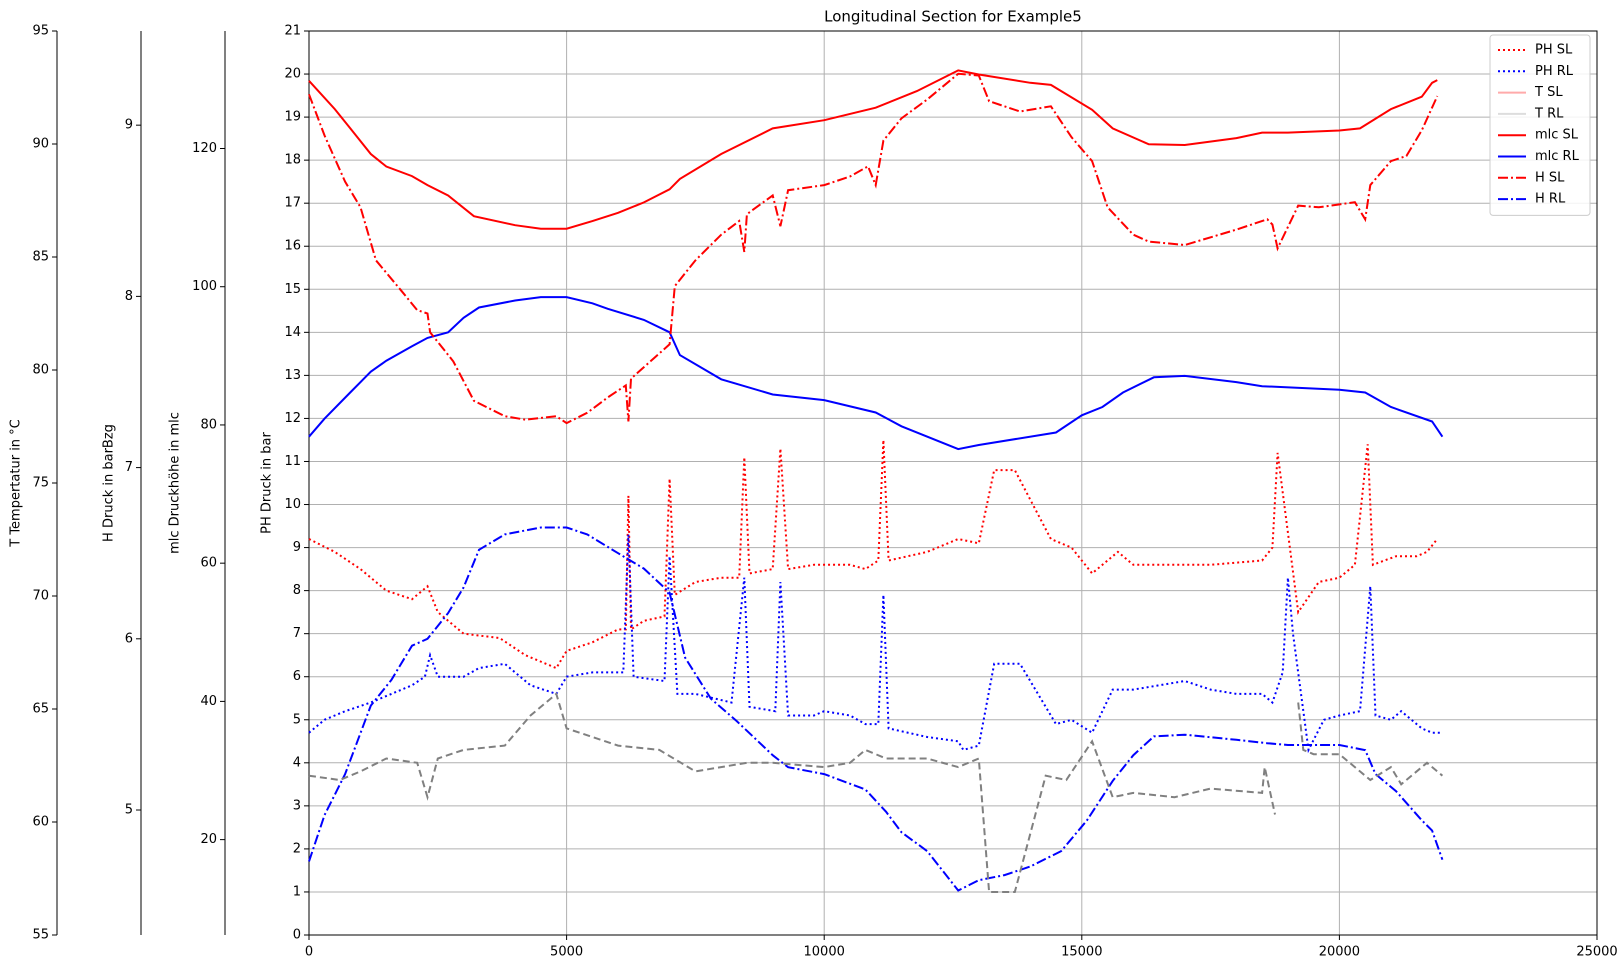 The height and width of the screenshot is (964, 1621). Describe the element at coordinates (40, 935) in the screenshot. I see `y-tick-label: 55` at that location.